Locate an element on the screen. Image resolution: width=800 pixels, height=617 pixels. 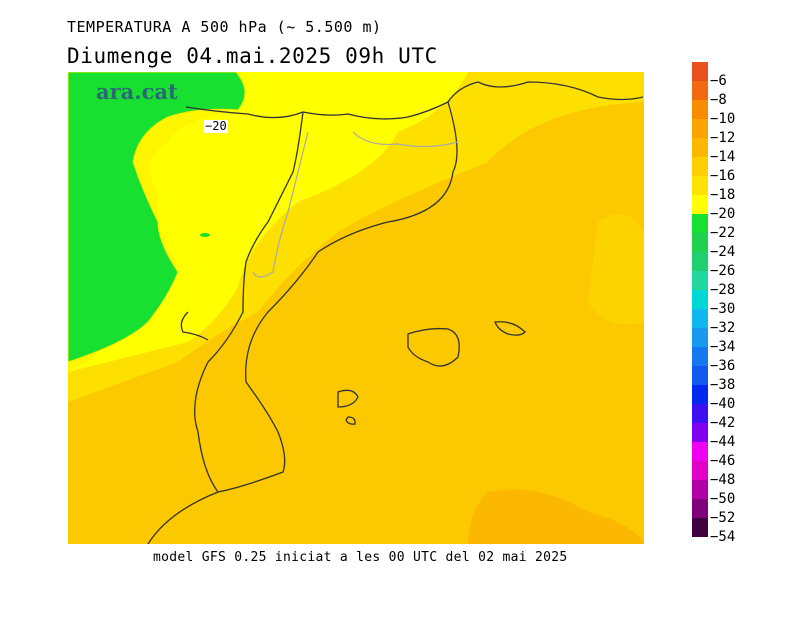
legend-label: −54 is located at coordinates (723, 537).